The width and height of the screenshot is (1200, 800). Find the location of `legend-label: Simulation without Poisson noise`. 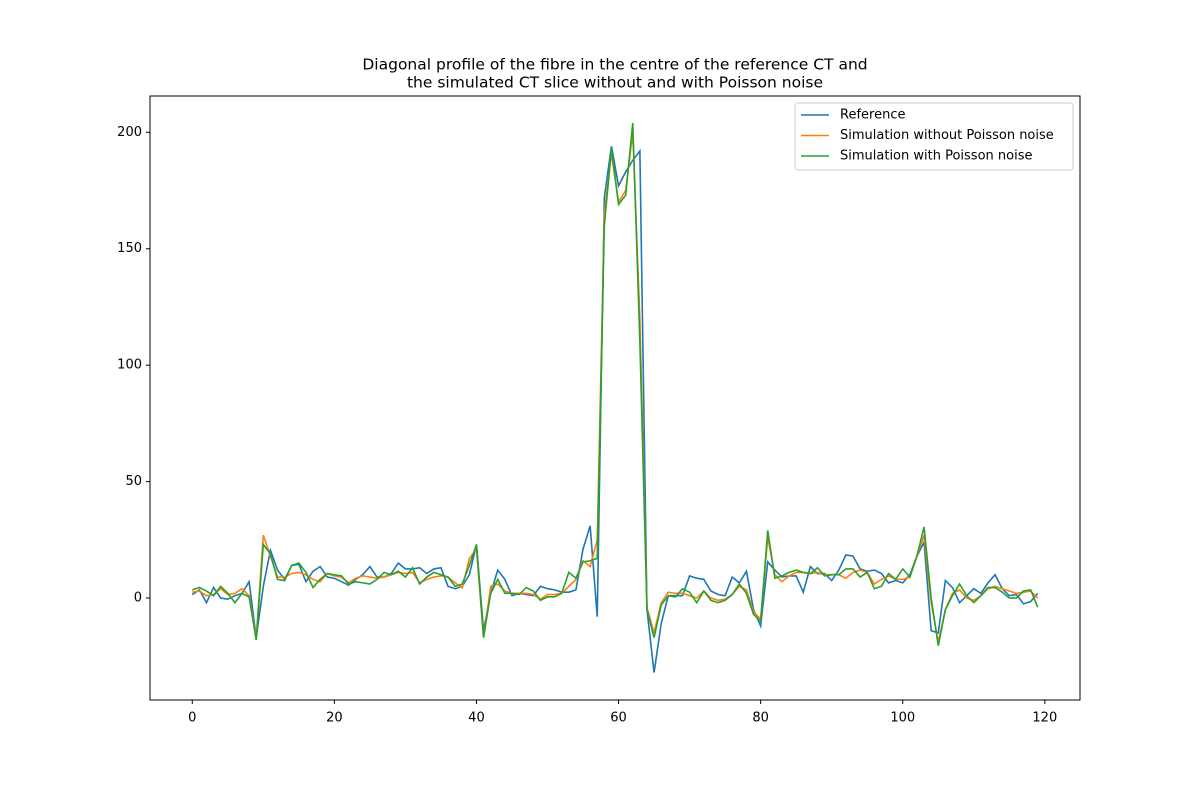

legend-label: Simulation without Poisson noise is located at coordinates (947, 135).